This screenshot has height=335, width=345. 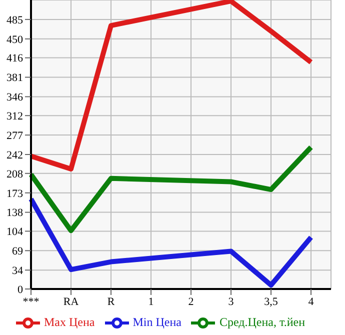 What do you see at coordinates (15, 40) in the screenshot?
I see `y-tick-label: 450` at bounding box center [15, 40].